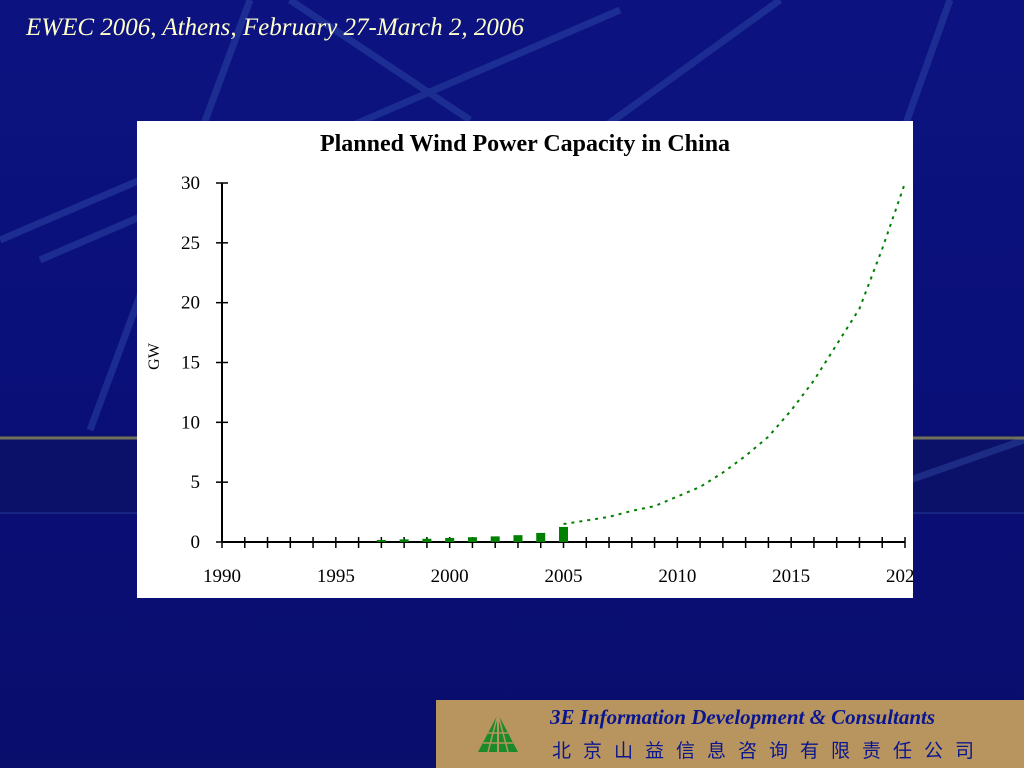 This screenshot has width=1024, height=768. What do you see at coordinates (498, 733) in the screenshot?
I see `pyramid-logo-icon` at bounding box center [498, 733].